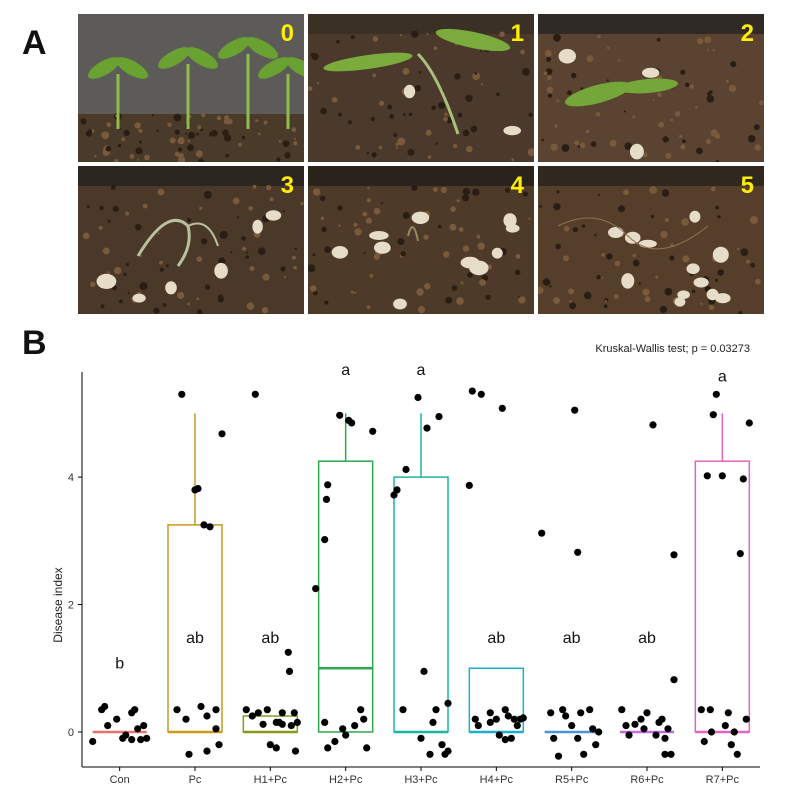  Describe the element at coordinates (517, 185) in the screenshot. I see `disease-score-label: 4` at that location.